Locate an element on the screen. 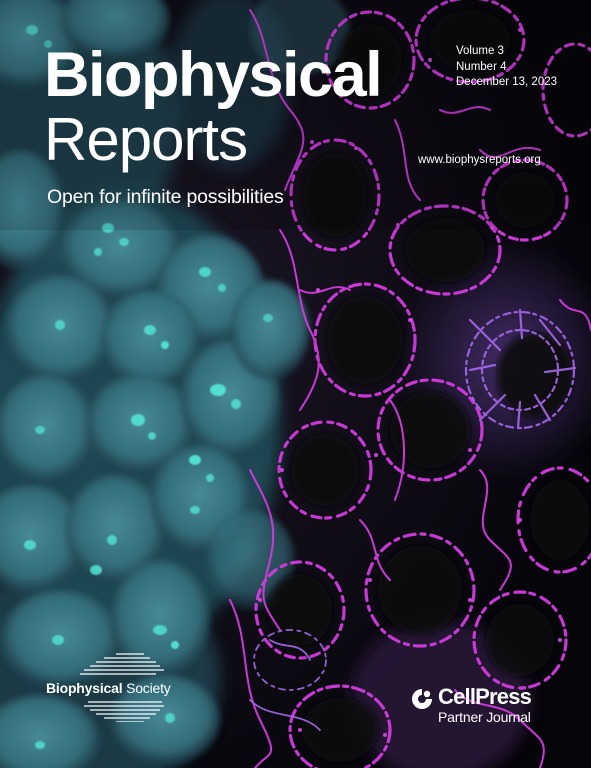 This screenshot has height=768, width=591. tagline: Open for infinite possibilities is located at coordinates (165, 197).